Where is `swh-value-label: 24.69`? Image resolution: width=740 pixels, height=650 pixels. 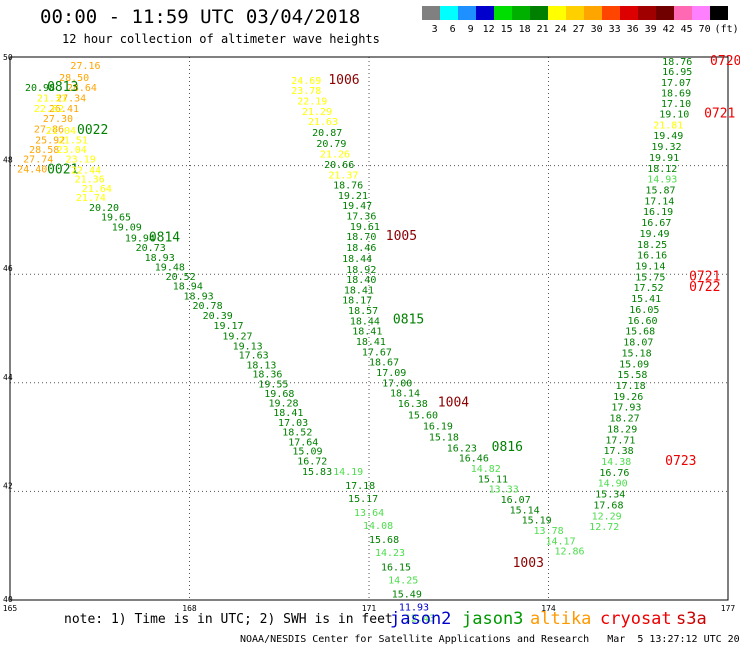 swh-value-label: 24.69 is located at coordinates (306, 81).